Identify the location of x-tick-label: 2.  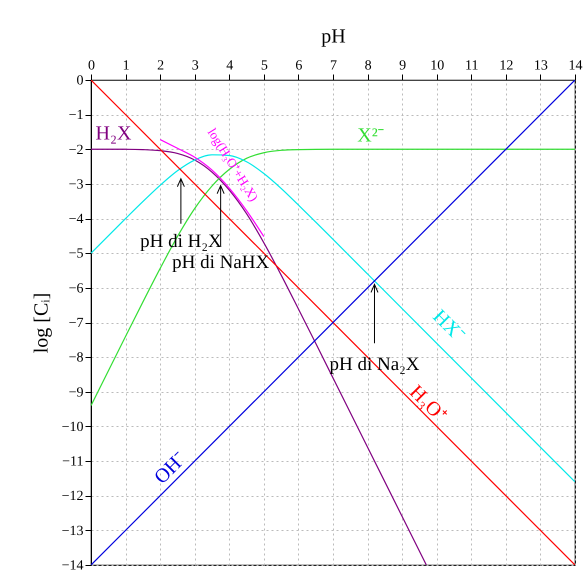
(160, 66).